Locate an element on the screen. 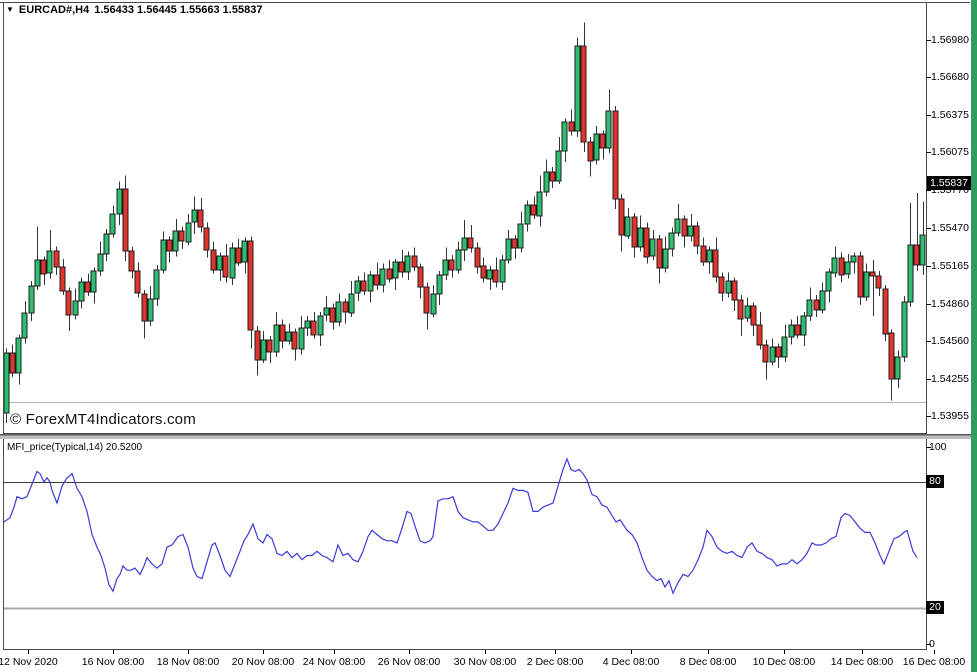  indicator-label: MFI_price(Typical,14) 20.5200 is located at coordinates (74, 447).